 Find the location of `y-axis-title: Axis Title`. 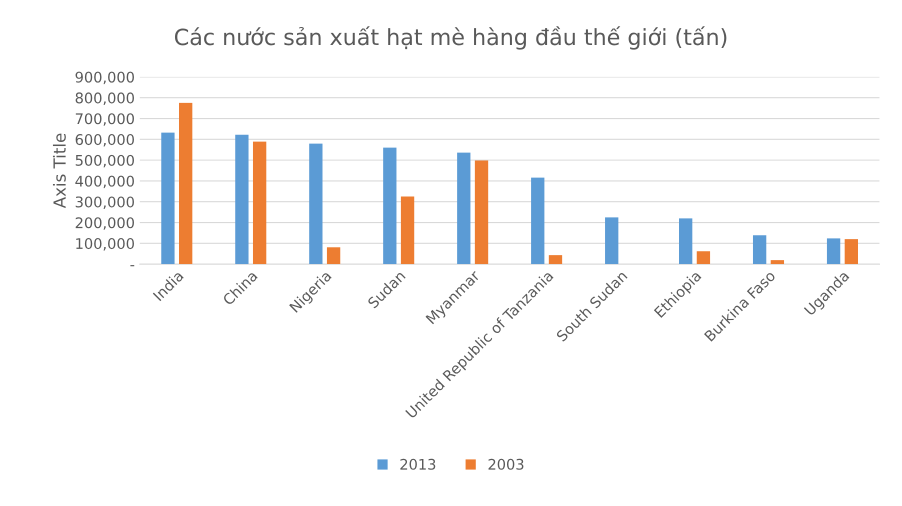

y-axis-title: Axis Title is located at coordinates (59, 171).